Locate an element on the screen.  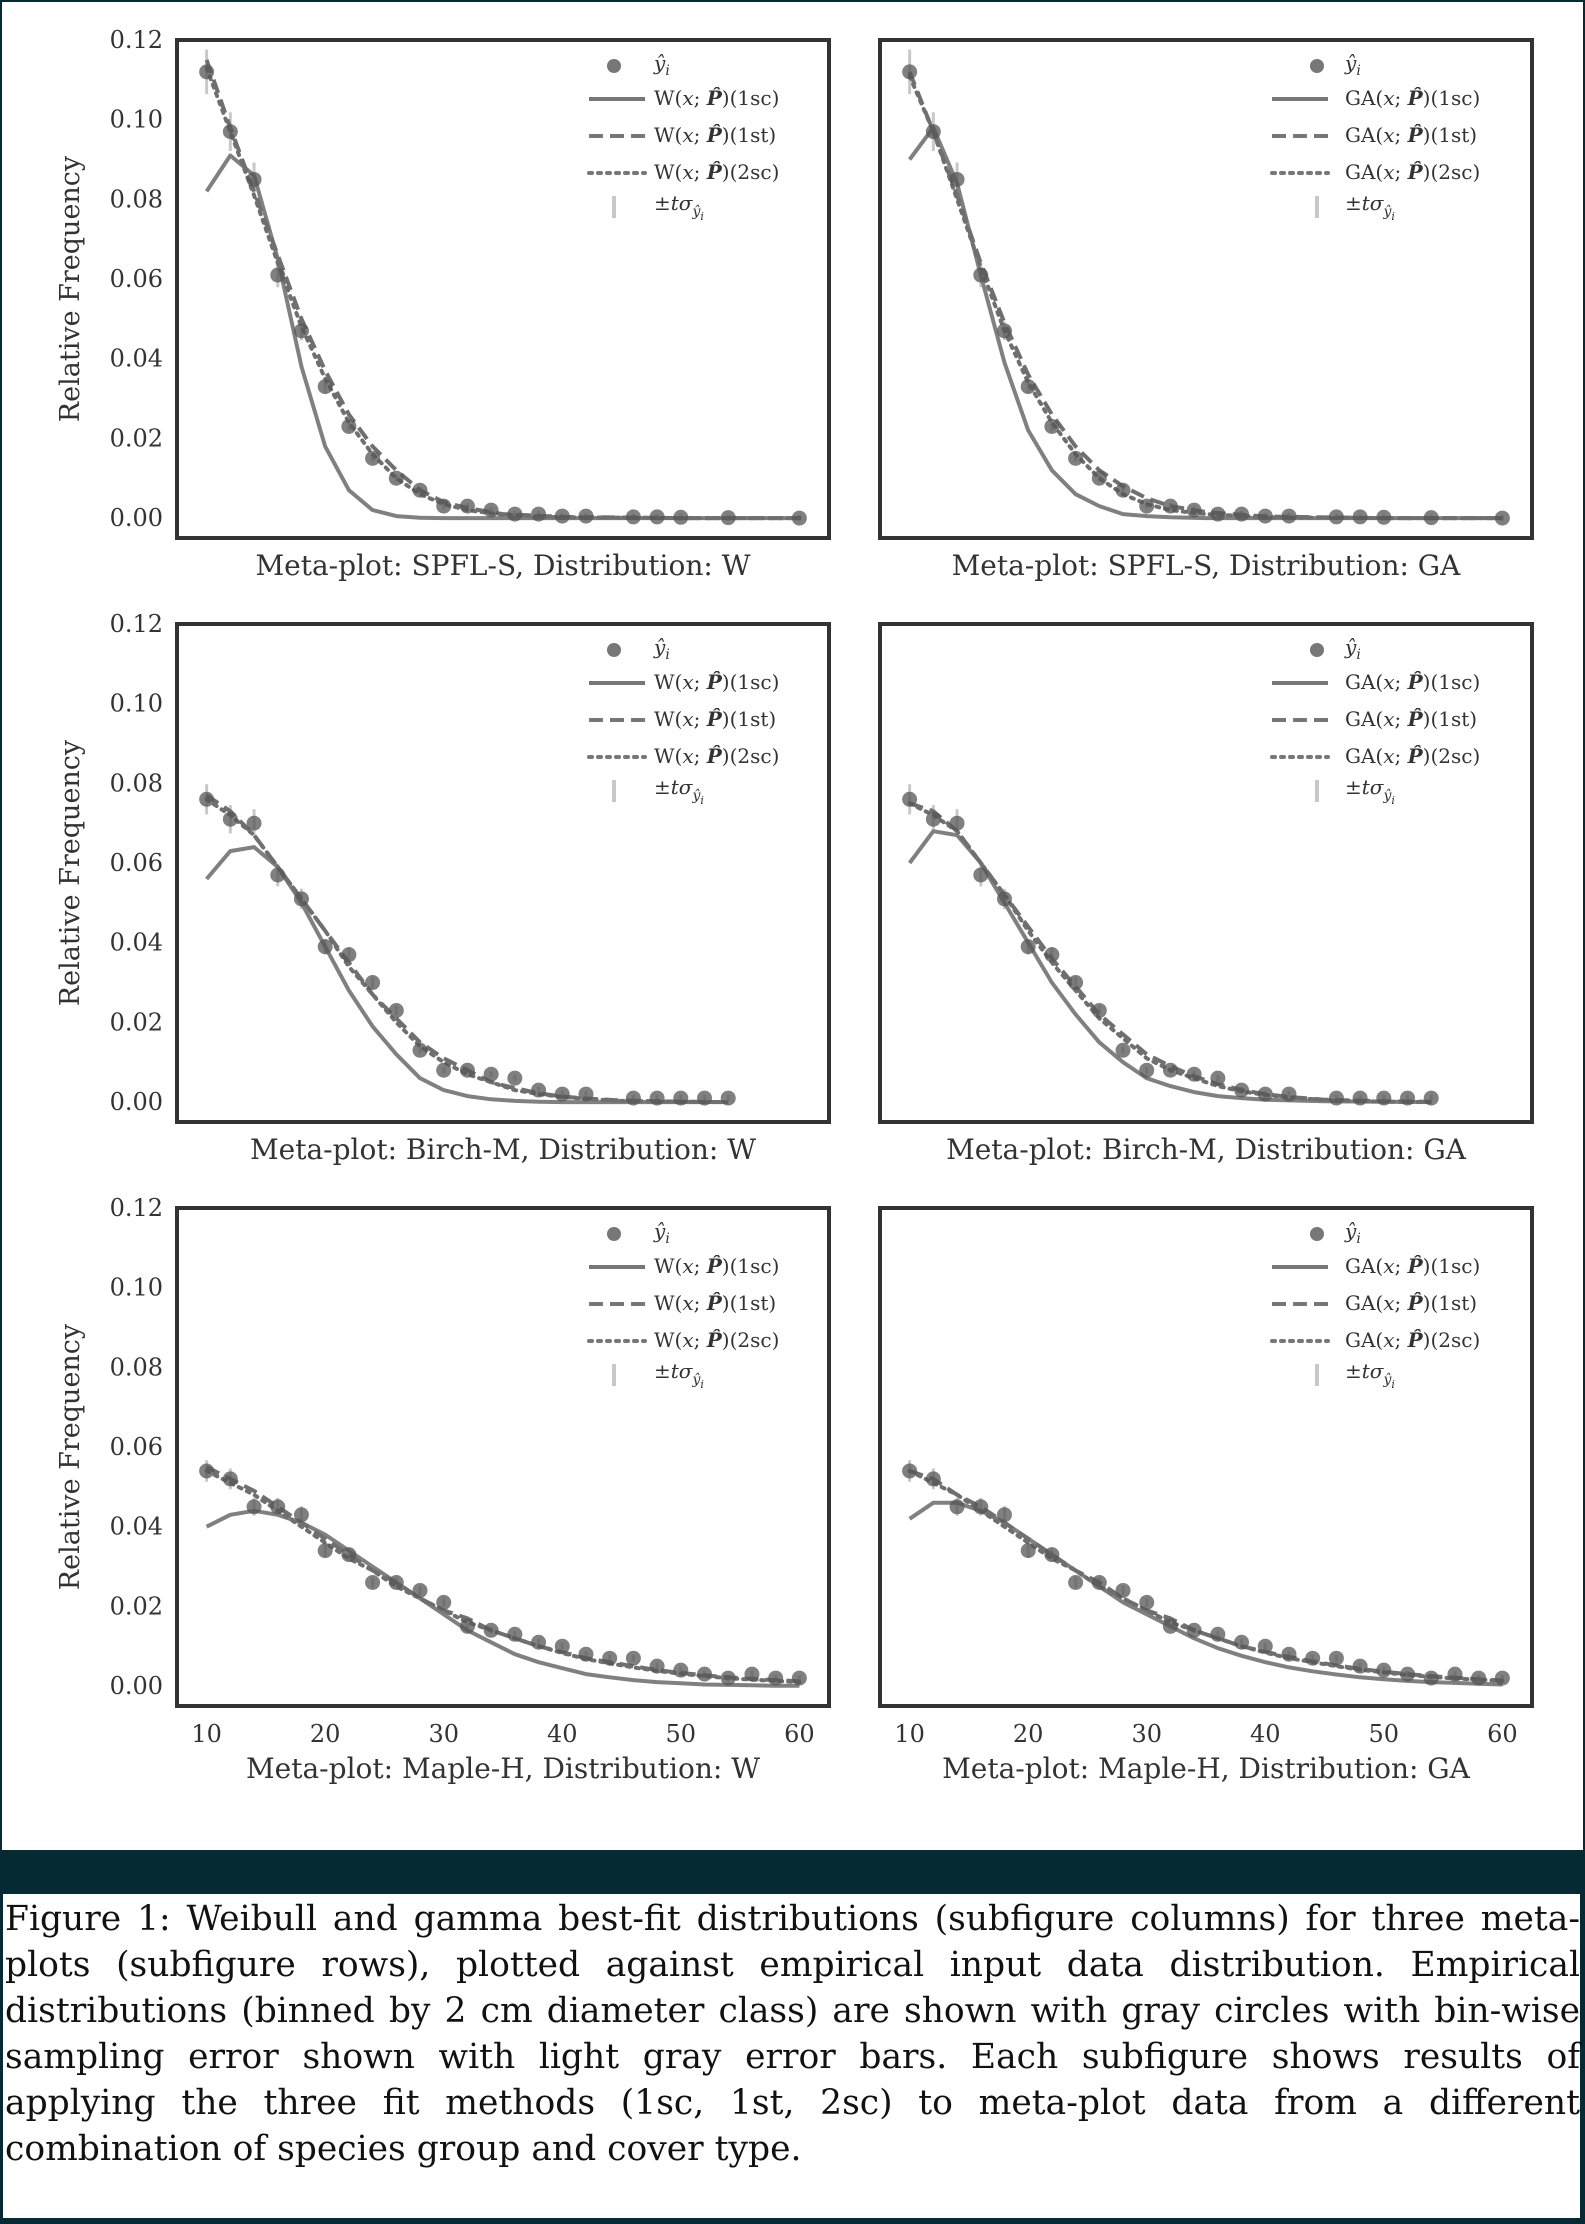
x-tick-label: 60 is located at coordinates (799, 1734).